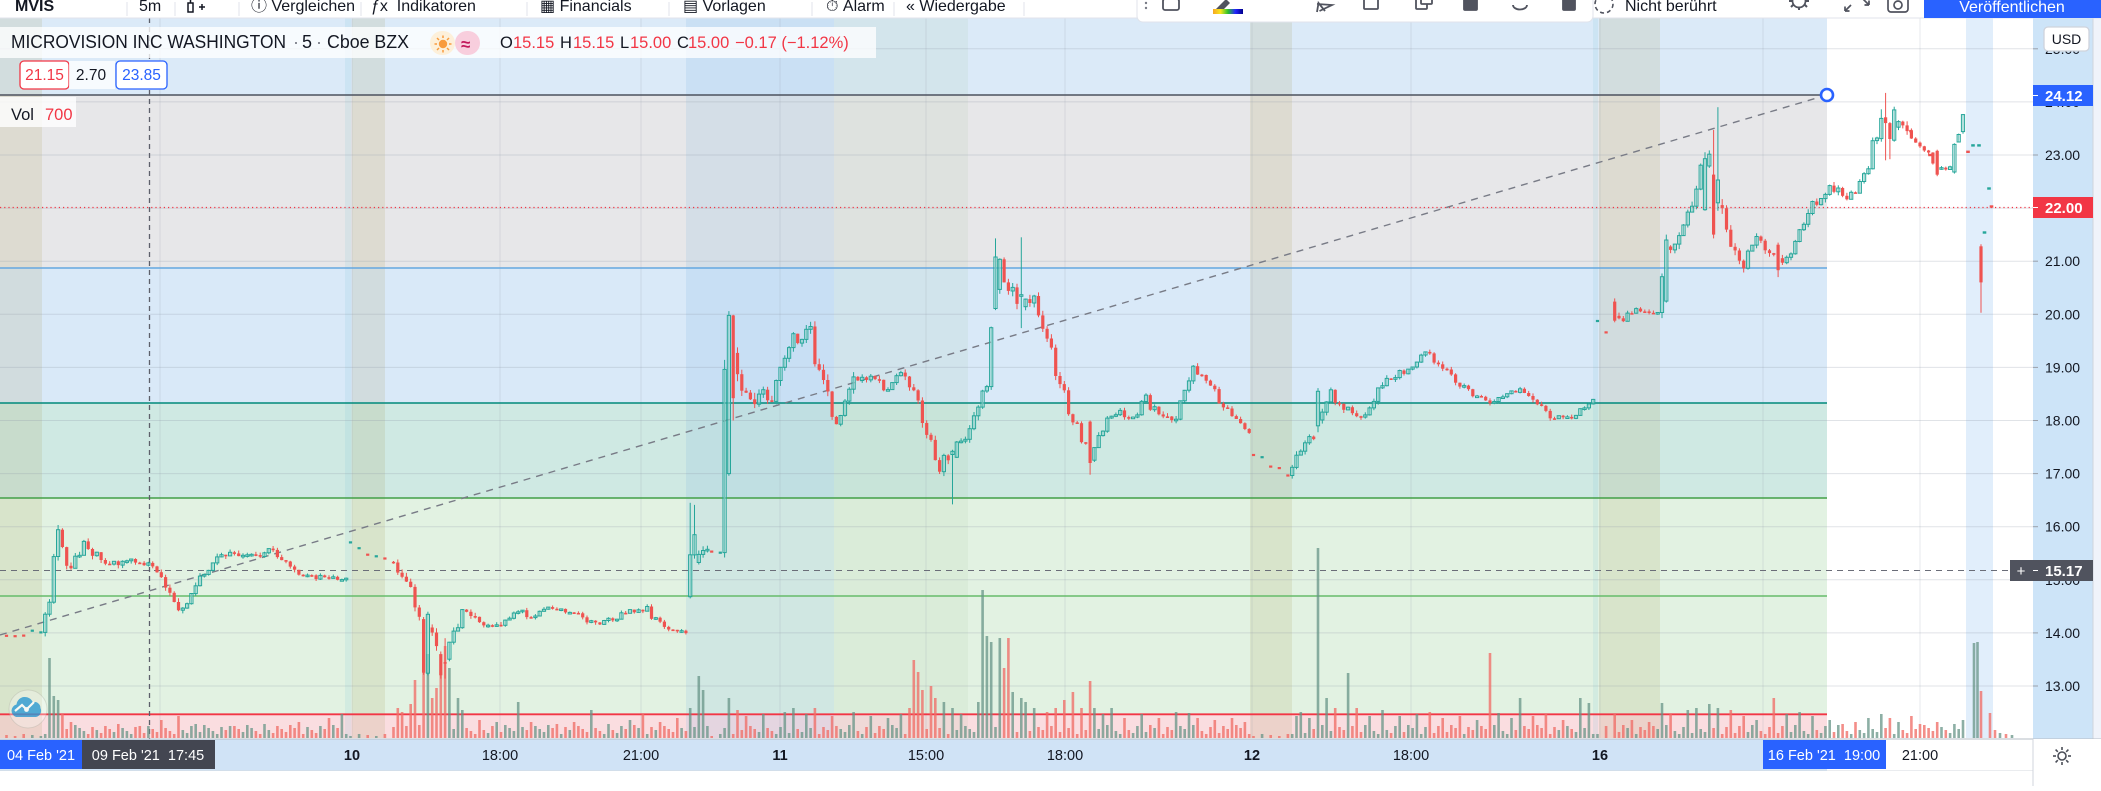  Describe the element at coordinates (2062, 155) in the screenshot. I see `svg-text: 23.00` at that location.